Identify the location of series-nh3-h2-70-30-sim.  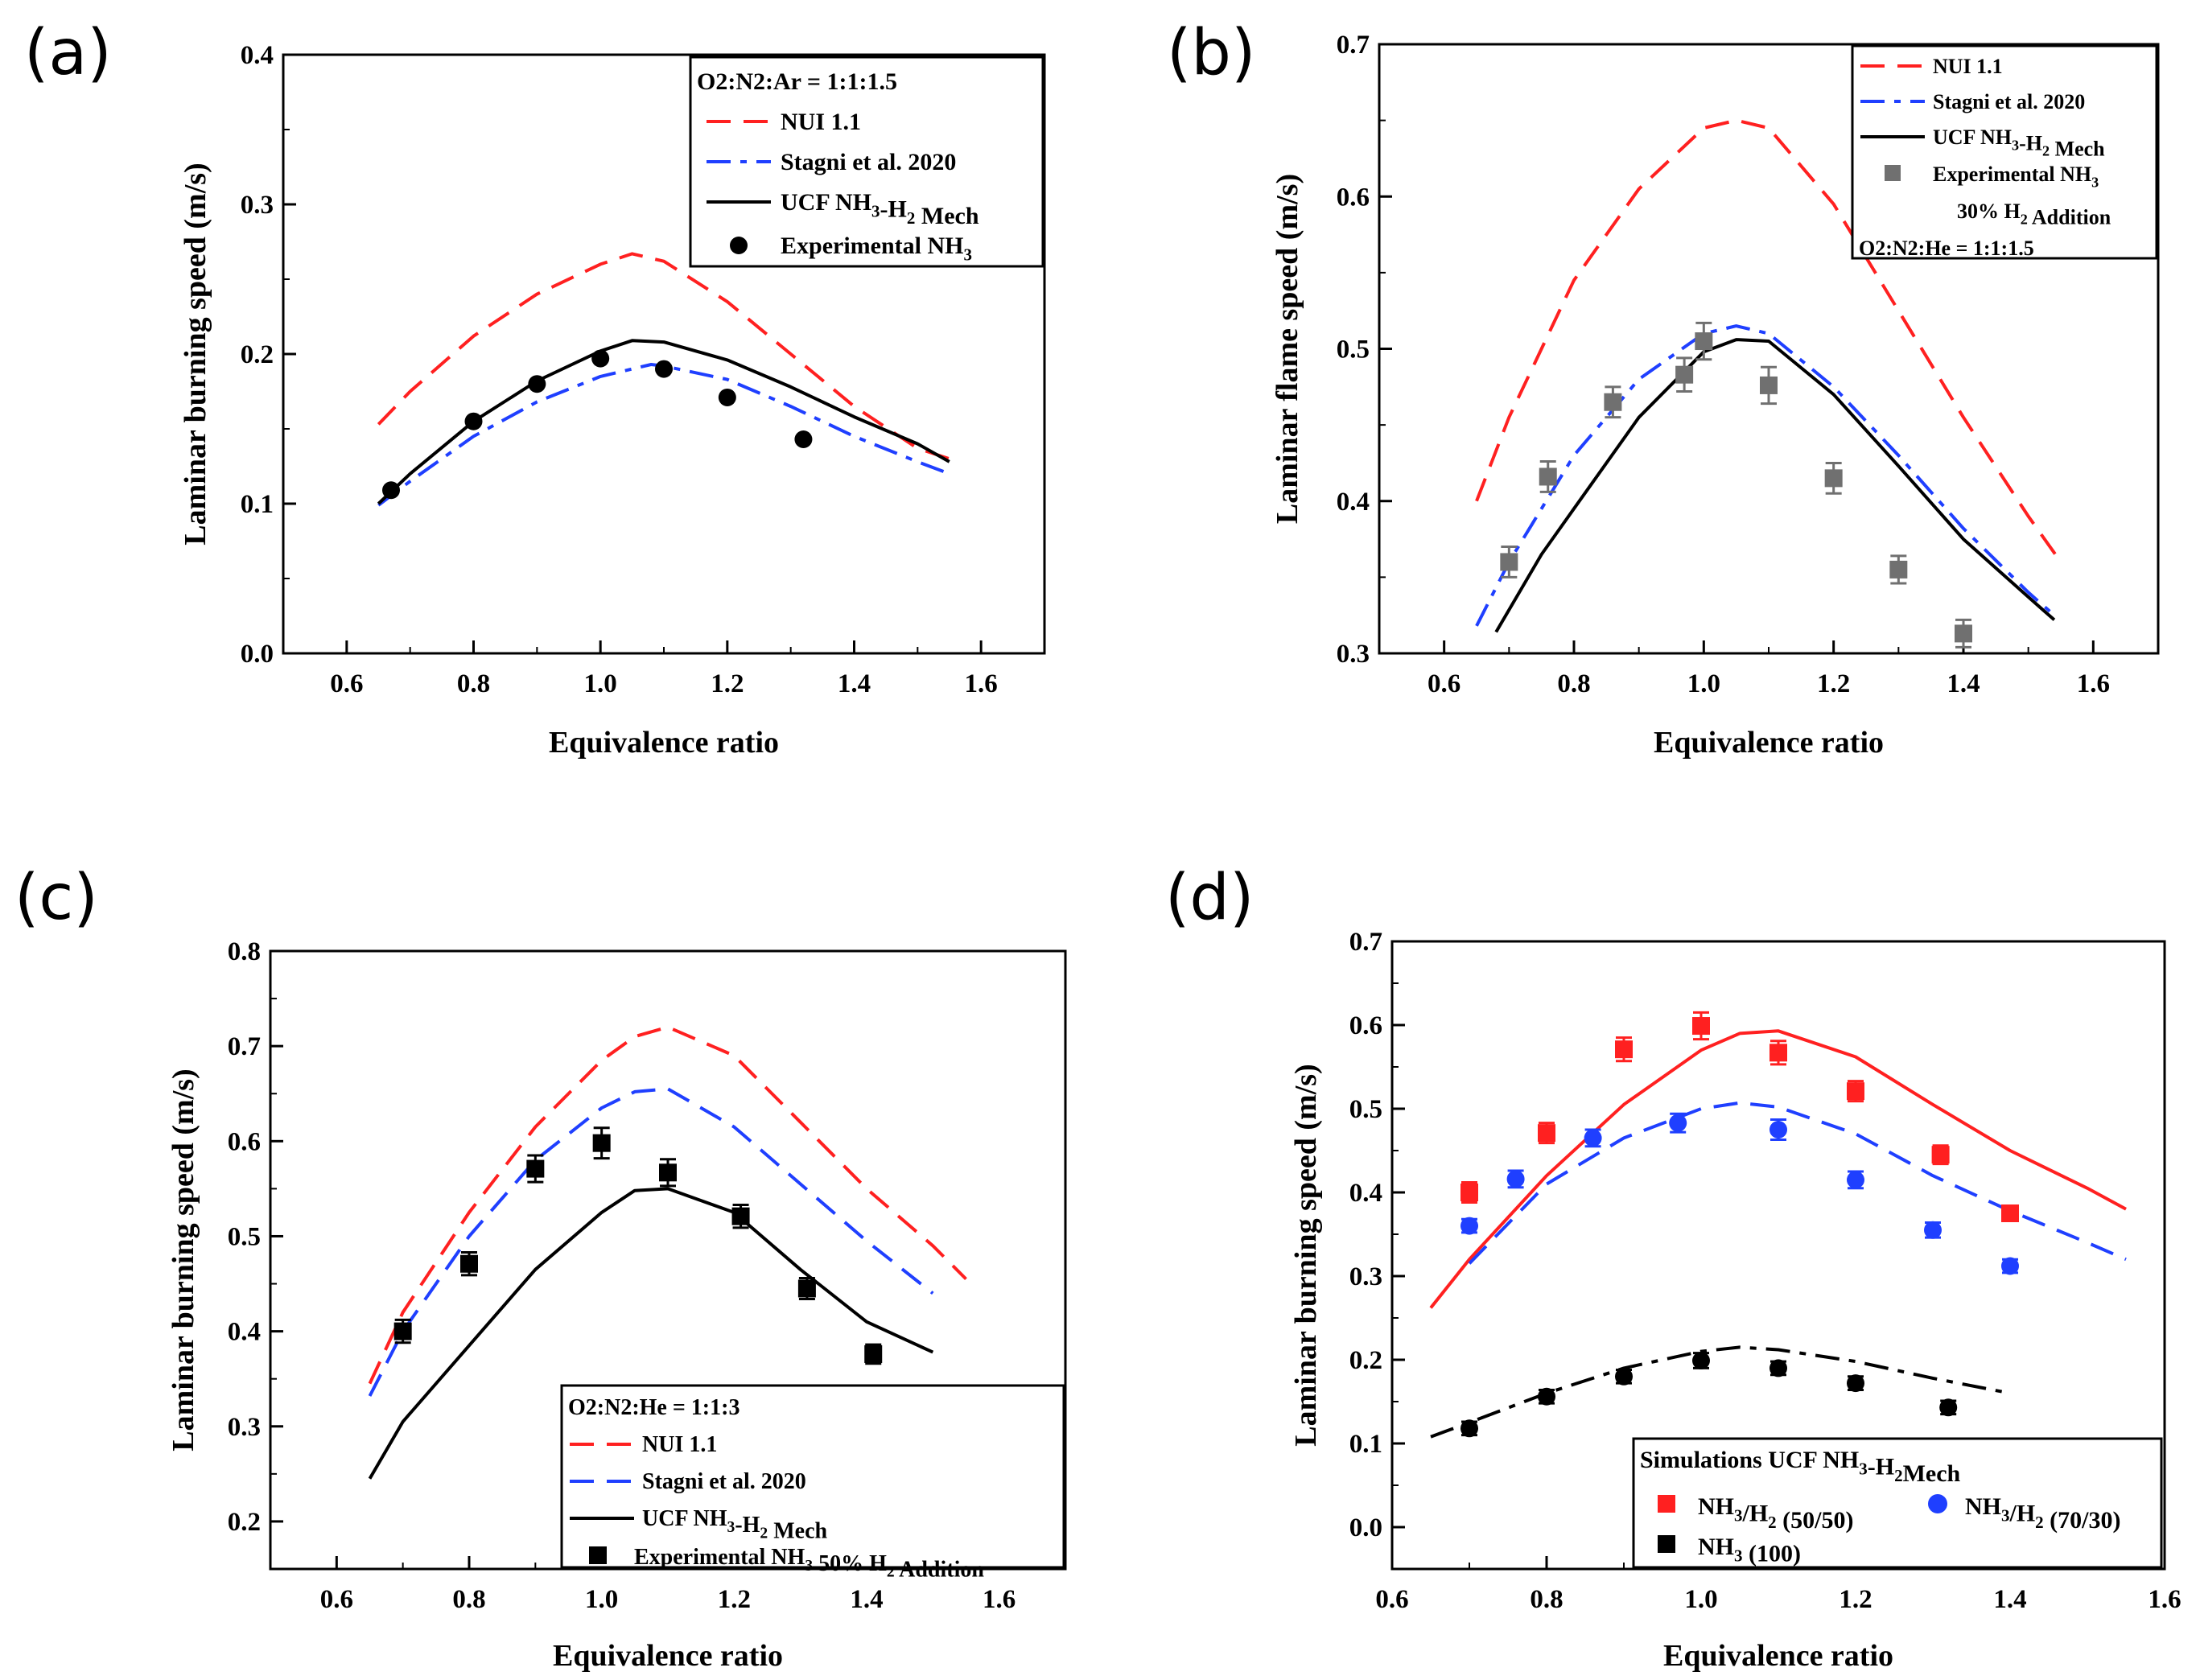
(1798, 1183).